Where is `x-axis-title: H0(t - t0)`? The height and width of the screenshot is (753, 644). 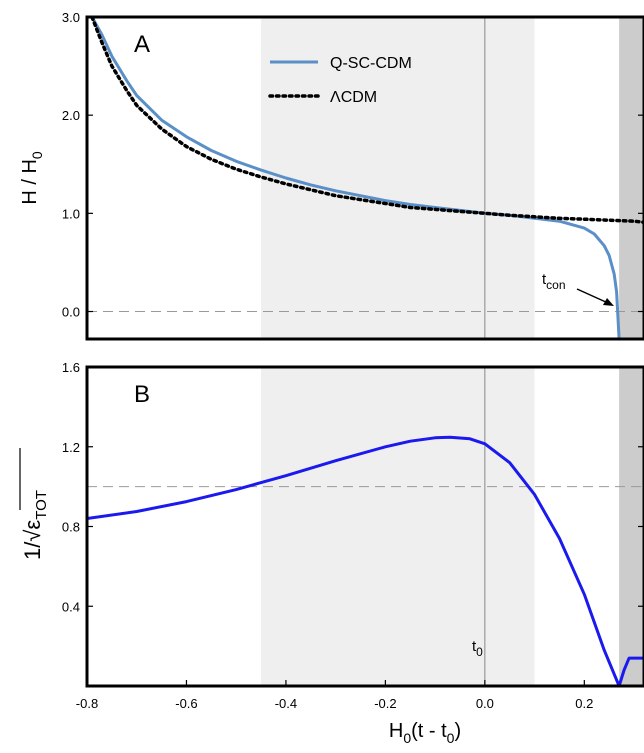 x-axis-title: H0(t - t0) is located at coordinates (425, 733).